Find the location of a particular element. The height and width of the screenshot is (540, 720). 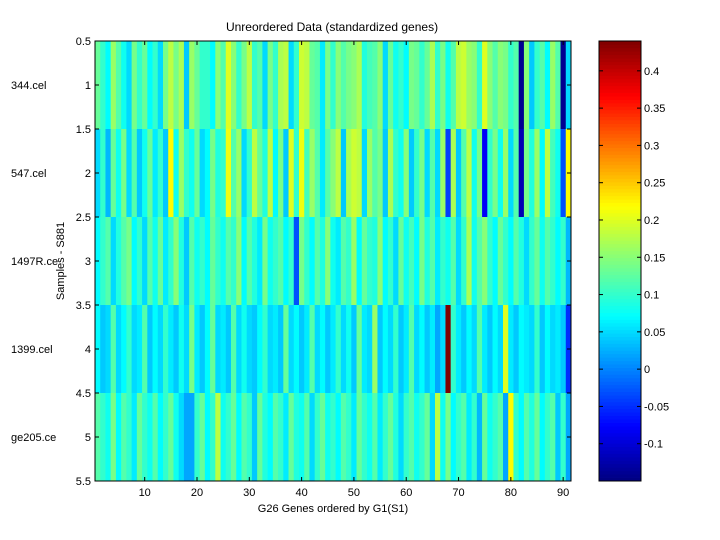

x-tick-label: 90 is located at coordinates (563, 493).